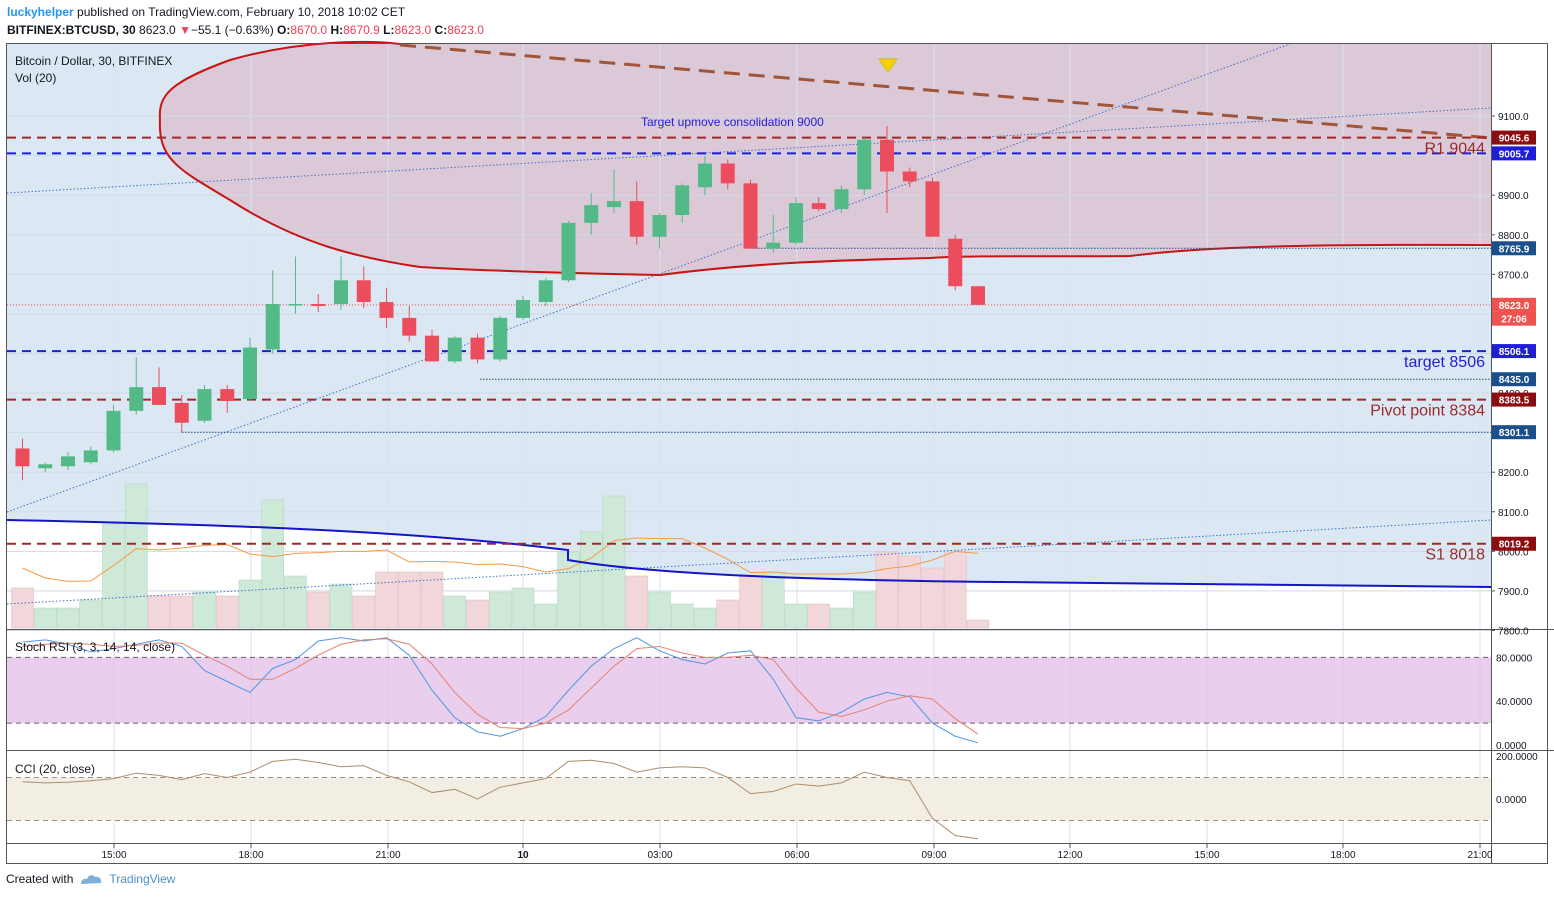 This screenshot has width=1554, height=899. I want to click on y-tick-label: 7900.0, so click(1513, 592).